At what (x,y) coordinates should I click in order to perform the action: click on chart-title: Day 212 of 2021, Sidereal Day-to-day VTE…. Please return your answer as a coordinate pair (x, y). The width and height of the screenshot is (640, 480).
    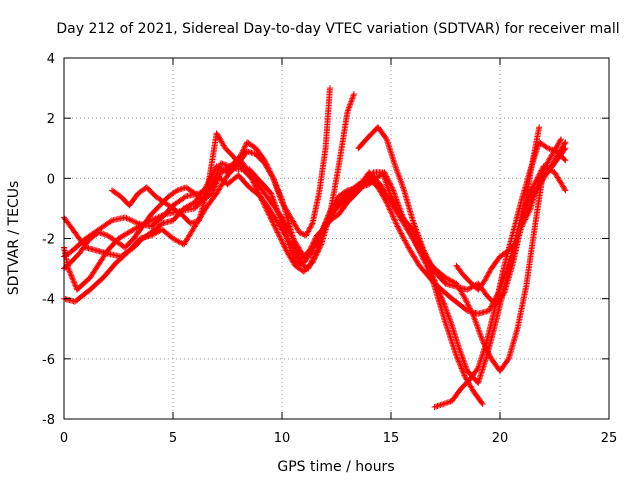
    Looking at the image, I should click on (337, 29).